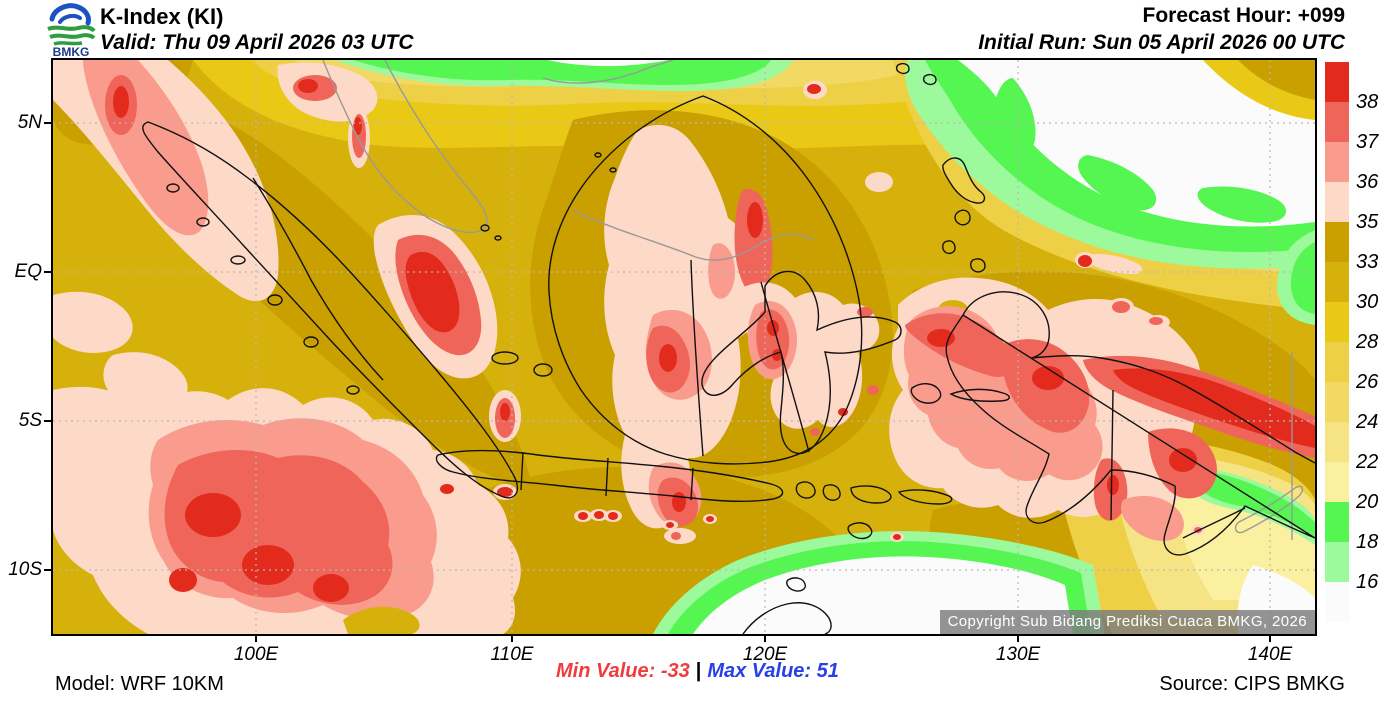 The height and width of the screenshot is (709, 1400). Describe the element at coordinates (1367, 582) in the screenshot. I see `legend-label: 16` at that location.